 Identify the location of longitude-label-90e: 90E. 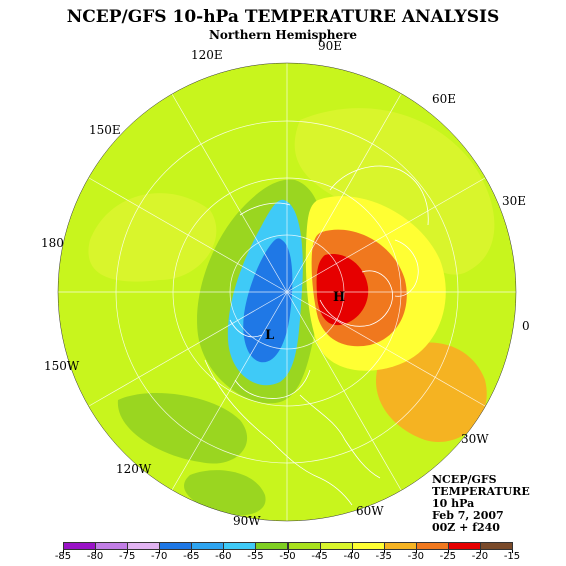
(330, 46).